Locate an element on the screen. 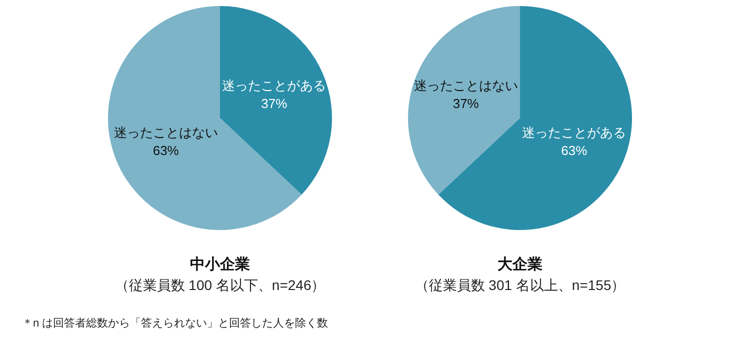  text: 中小企業 is located at coordinates (220, 264).